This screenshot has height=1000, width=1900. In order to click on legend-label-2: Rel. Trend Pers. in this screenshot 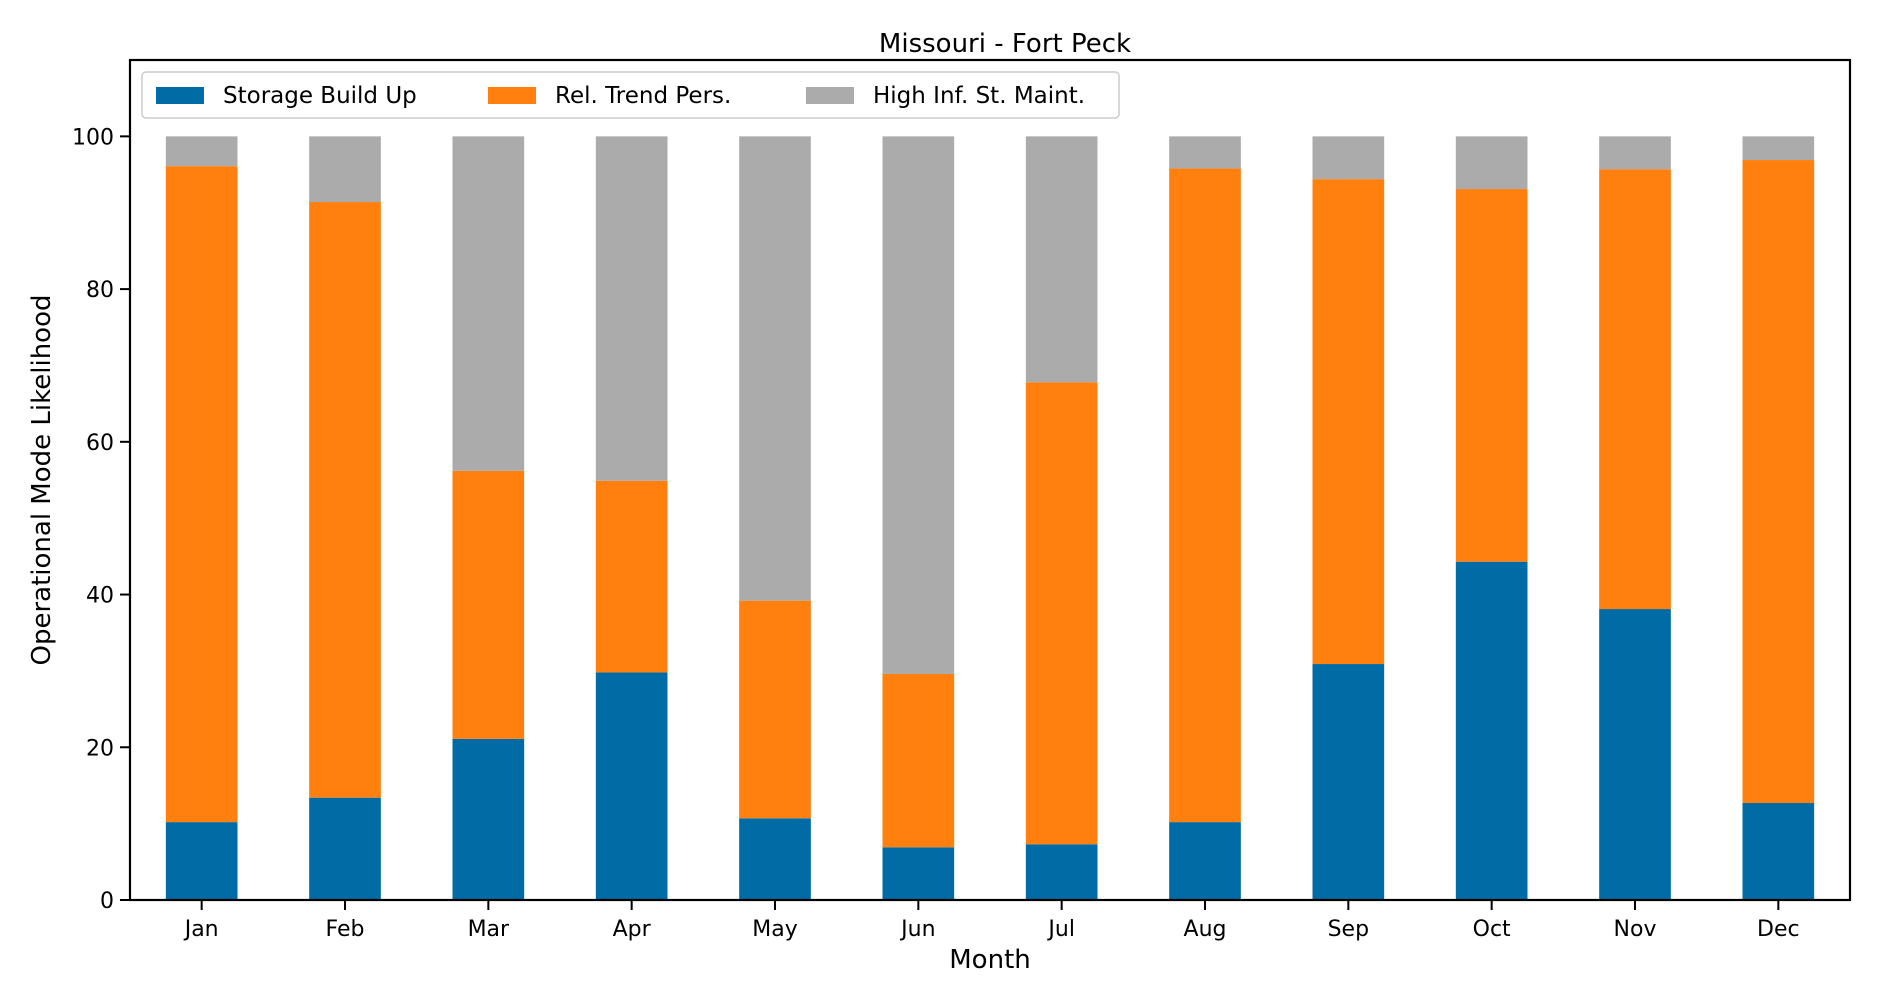, I will do `click(643, 96)`.